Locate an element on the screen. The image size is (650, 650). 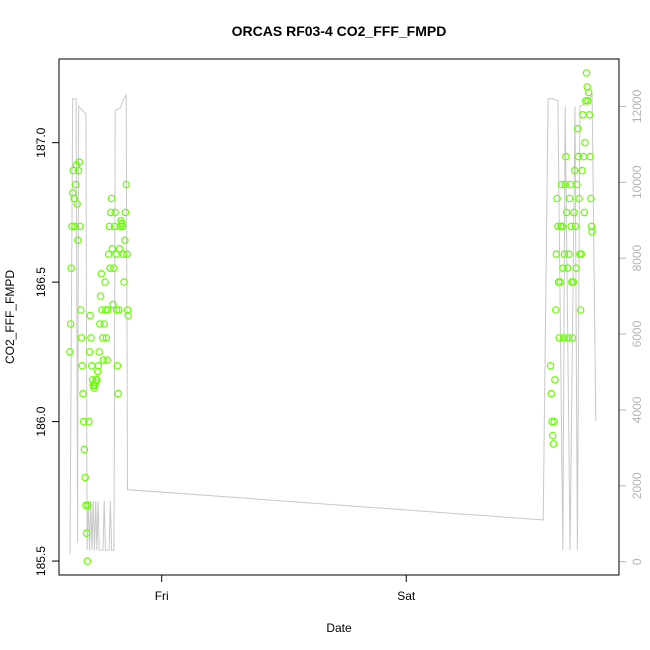
y2-tick-label: 0 is located at coordinates (637, 561).